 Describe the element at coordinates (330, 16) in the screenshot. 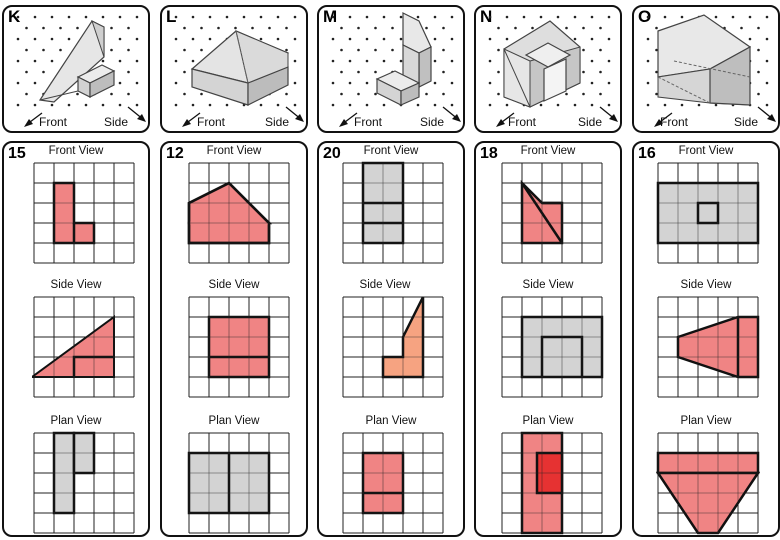

I see `panel-letter: M` at that location.